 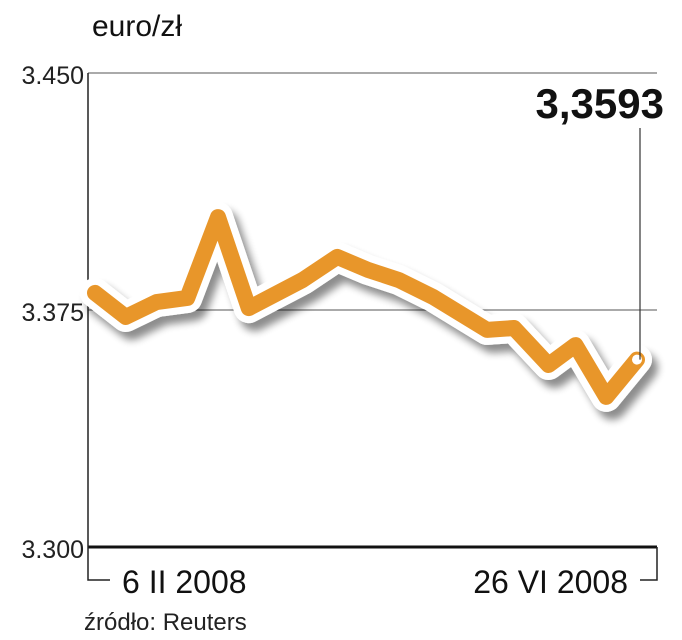 I want to click on last-value-label: 3,3593, so click(x=600, y=103).